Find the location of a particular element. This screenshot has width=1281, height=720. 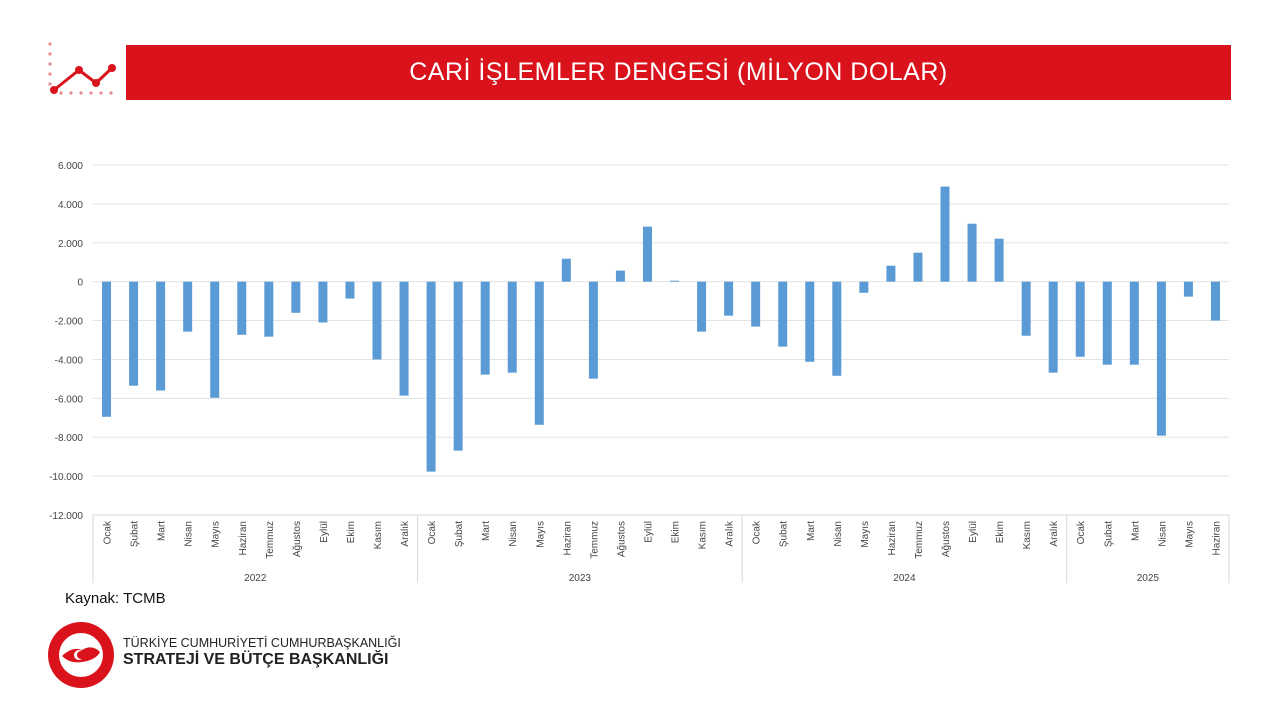

bar-2022-Mart is located at coordinates (161, 336).